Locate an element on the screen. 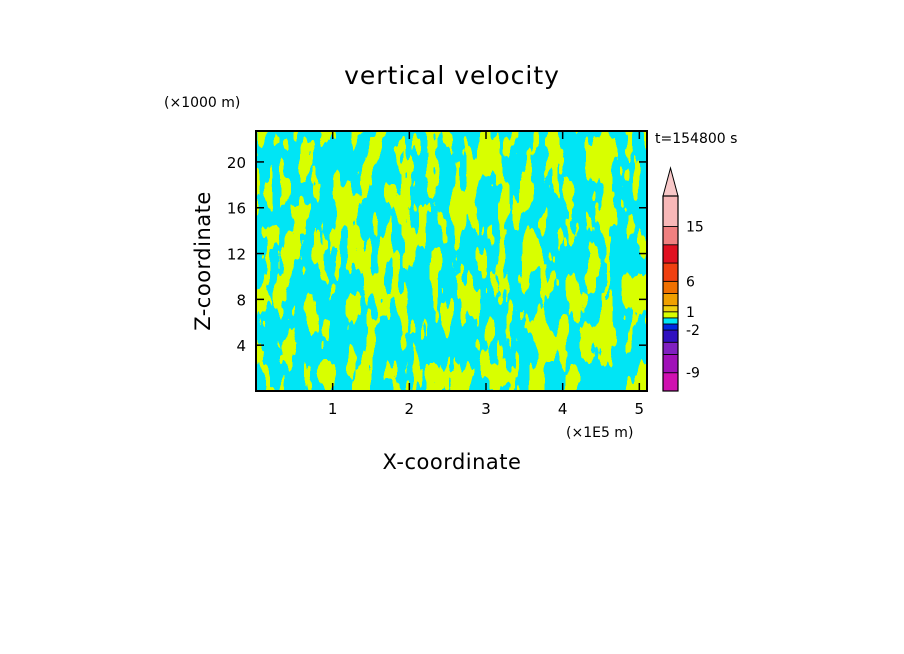 The height and width of the screenshot is (654, 904). colorbar-tick-label: 15 is located at coordinates (695, 227).